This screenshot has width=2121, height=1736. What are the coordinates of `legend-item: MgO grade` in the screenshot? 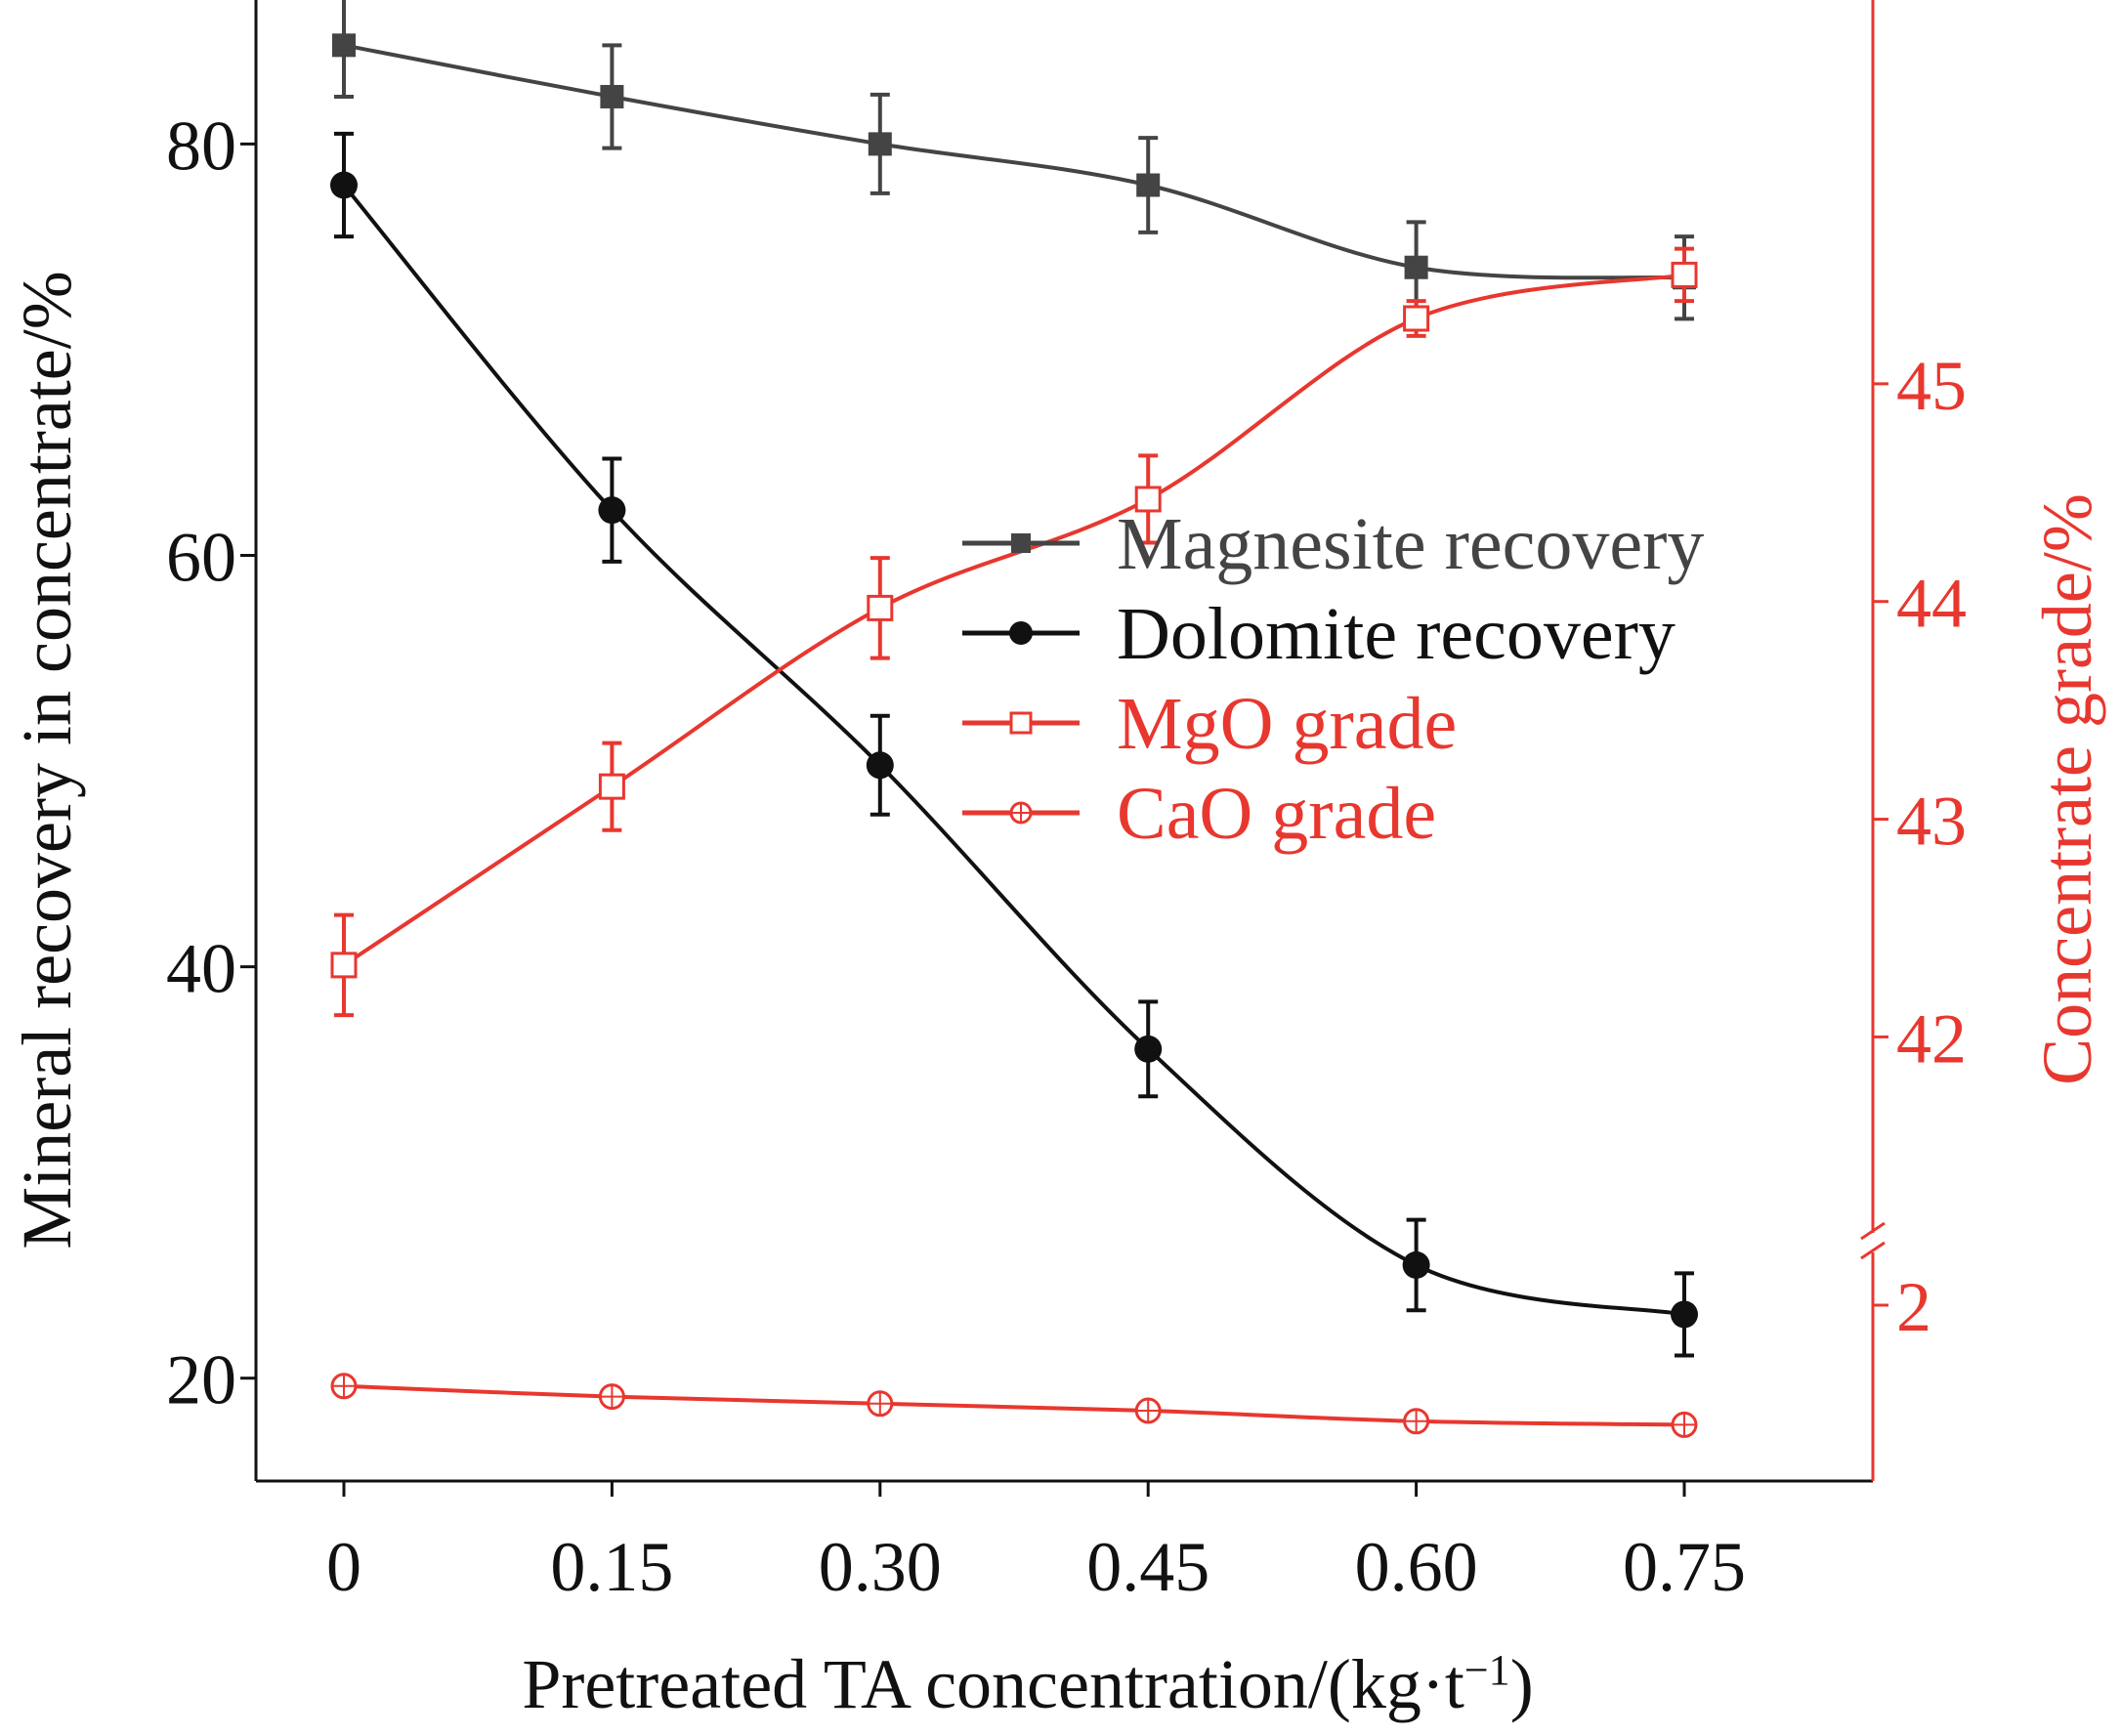 It's located at (1209, 724).